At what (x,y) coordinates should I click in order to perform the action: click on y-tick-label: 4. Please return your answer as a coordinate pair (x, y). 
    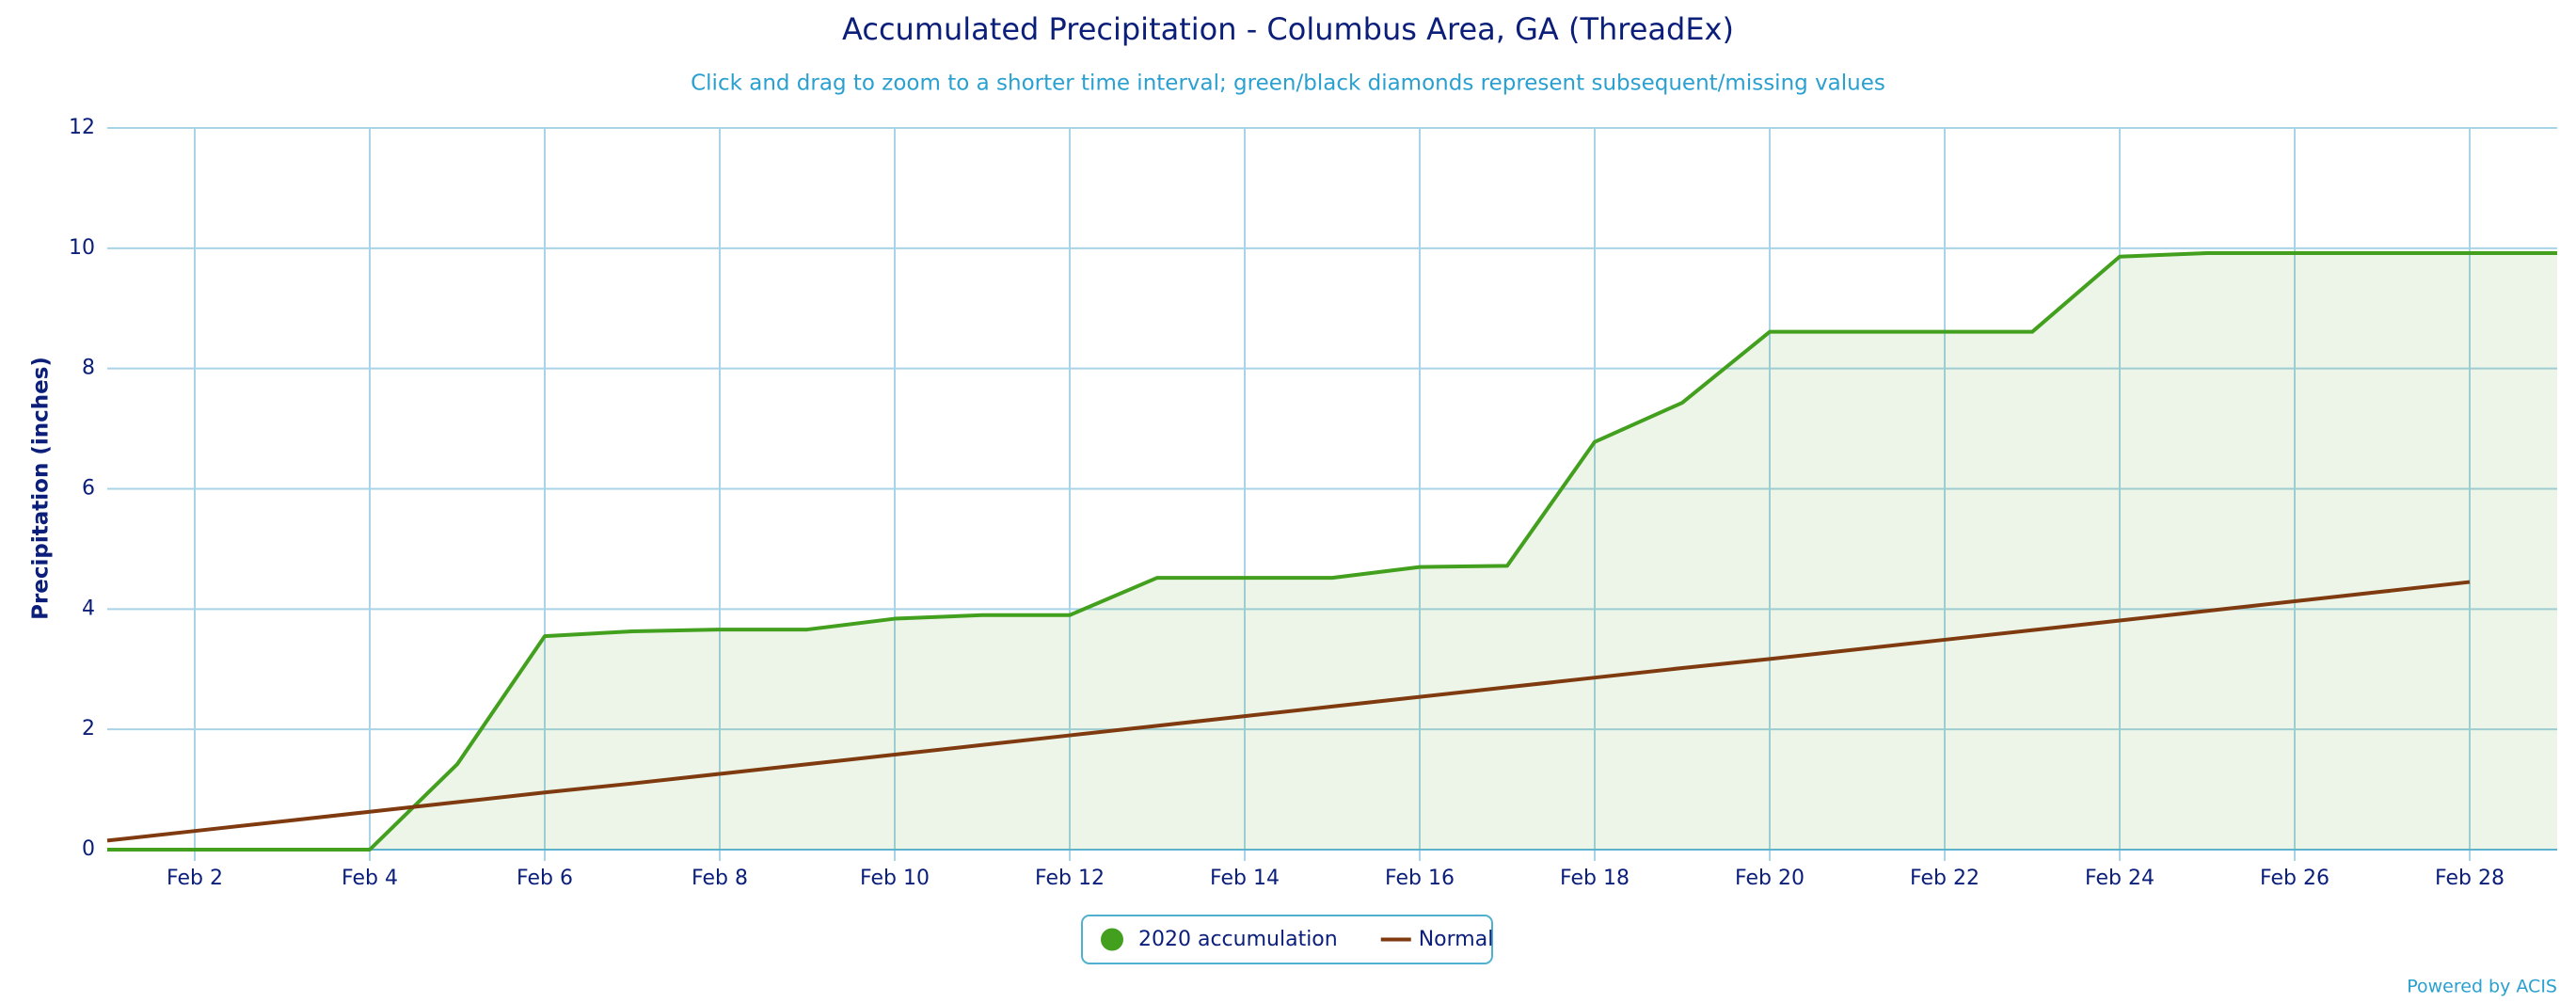
    Looking at the image, I should click on (88, 608).